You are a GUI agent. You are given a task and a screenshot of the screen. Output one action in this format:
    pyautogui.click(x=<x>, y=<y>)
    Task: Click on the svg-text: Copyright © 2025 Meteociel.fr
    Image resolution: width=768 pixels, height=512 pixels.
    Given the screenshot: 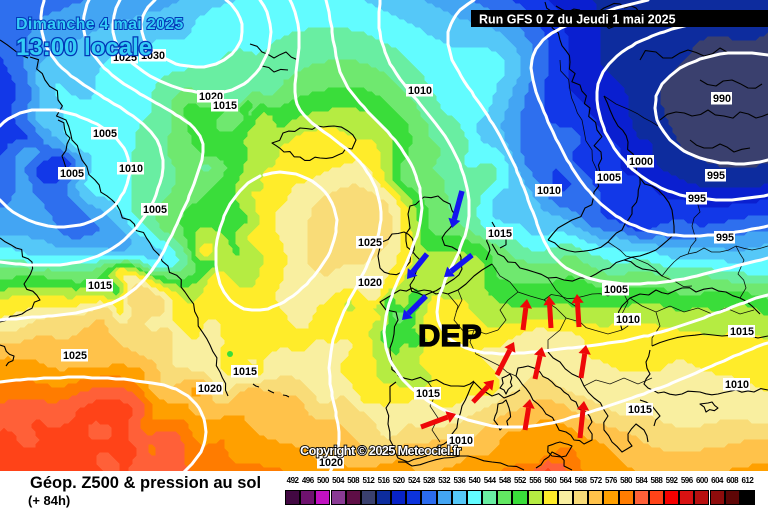 What is the action you would take?
    pyautogui.click(x=380, y=450)
    